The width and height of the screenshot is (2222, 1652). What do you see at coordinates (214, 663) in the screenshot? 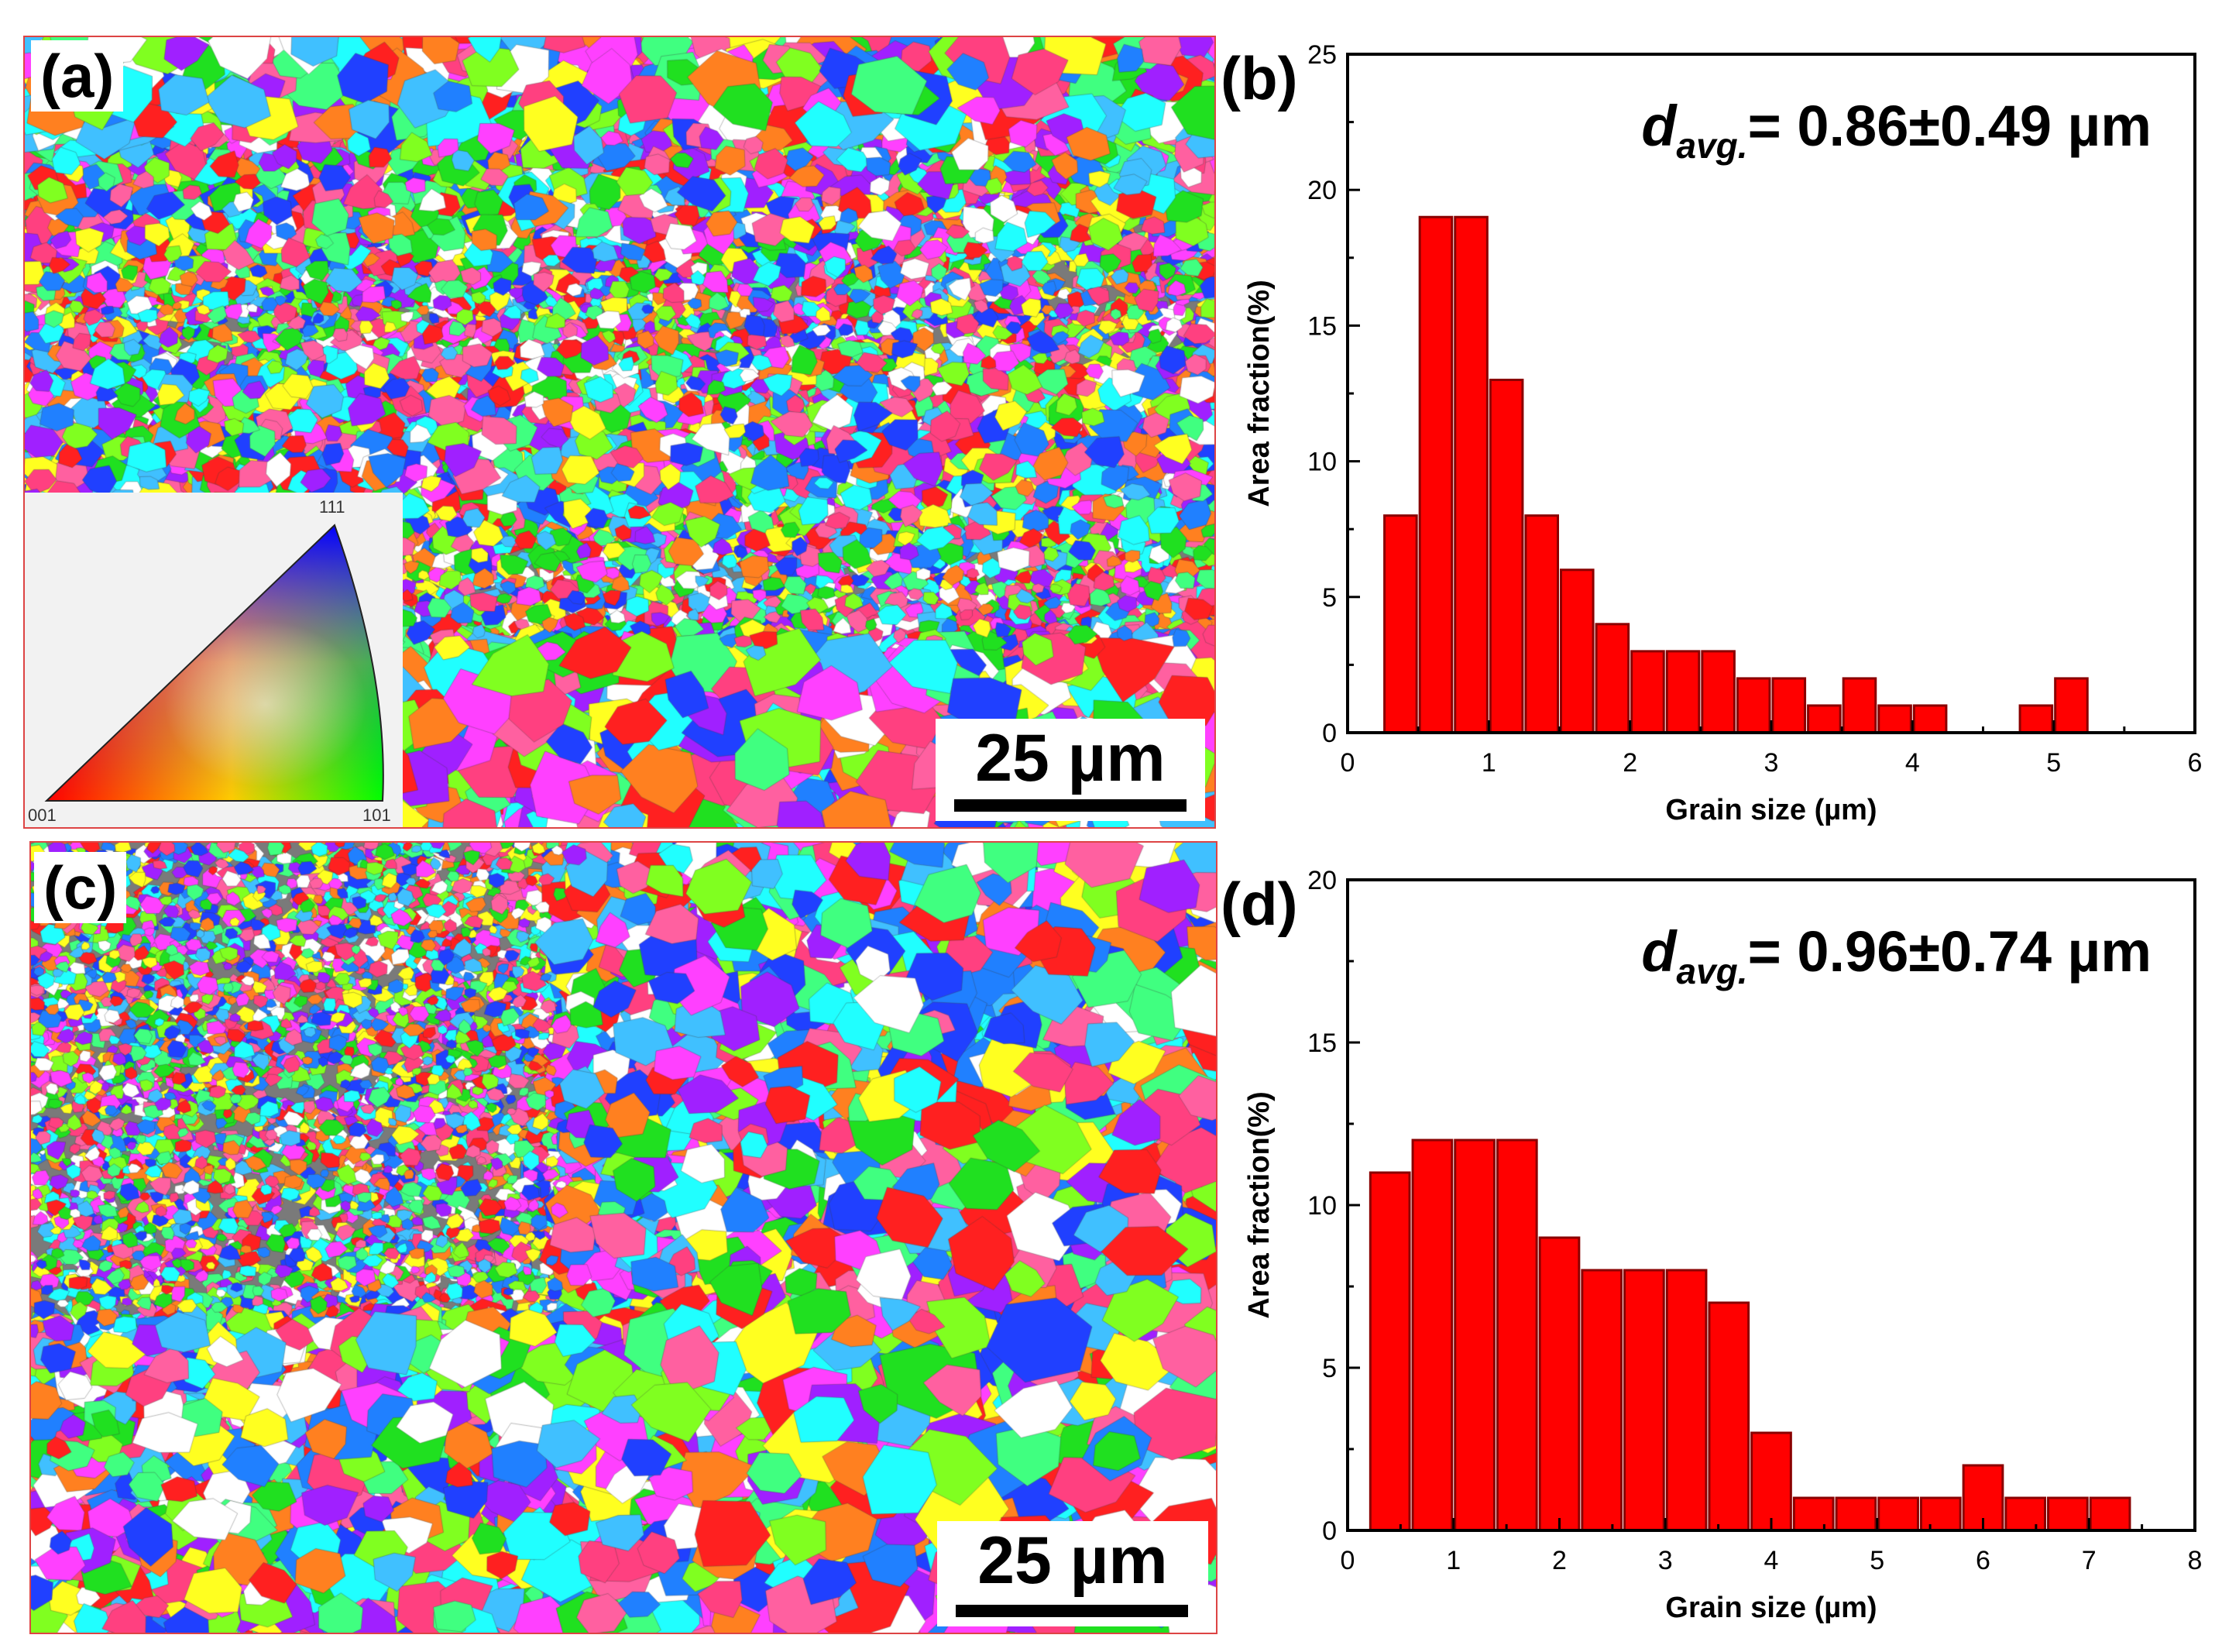
I see `ipf-triangle` at bounding box center [214, 663].